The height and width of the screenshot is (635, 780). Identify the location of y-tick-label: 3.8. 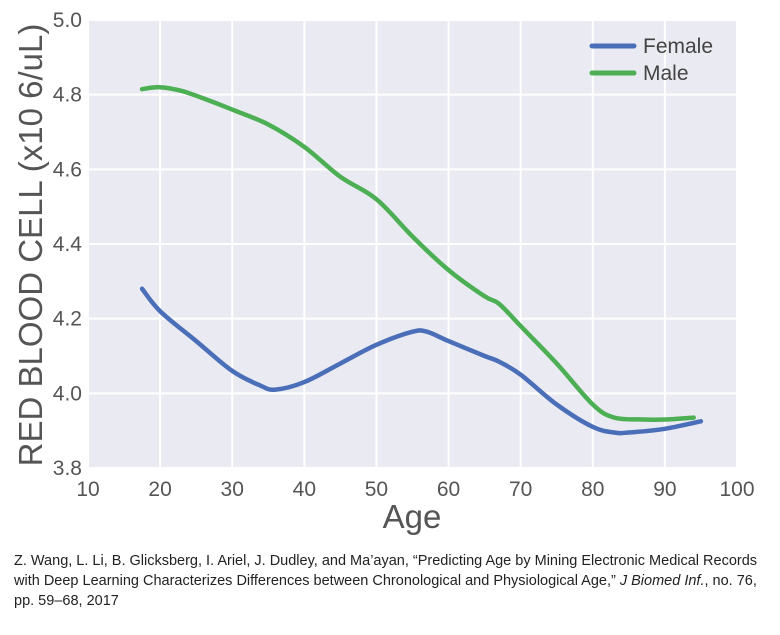
(67, 468).